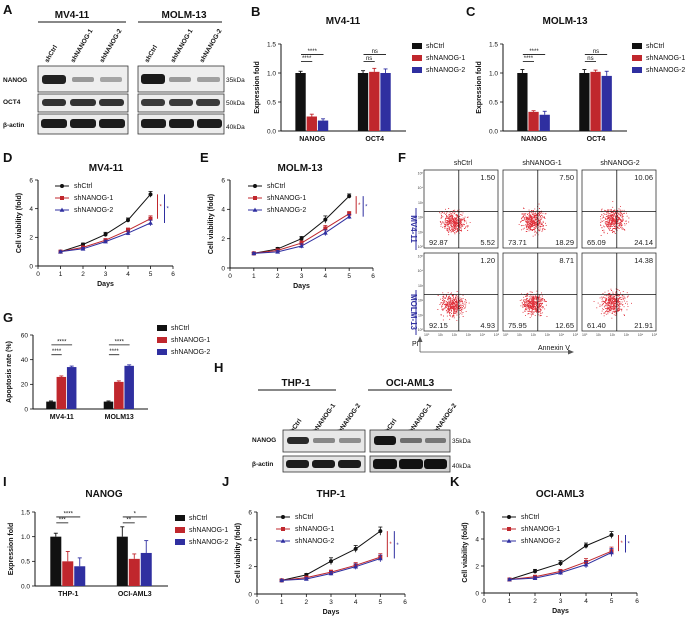  Describe the element at coordinates (25, 335) in the screenshot. I see `y-tick-label: 60` at that location.